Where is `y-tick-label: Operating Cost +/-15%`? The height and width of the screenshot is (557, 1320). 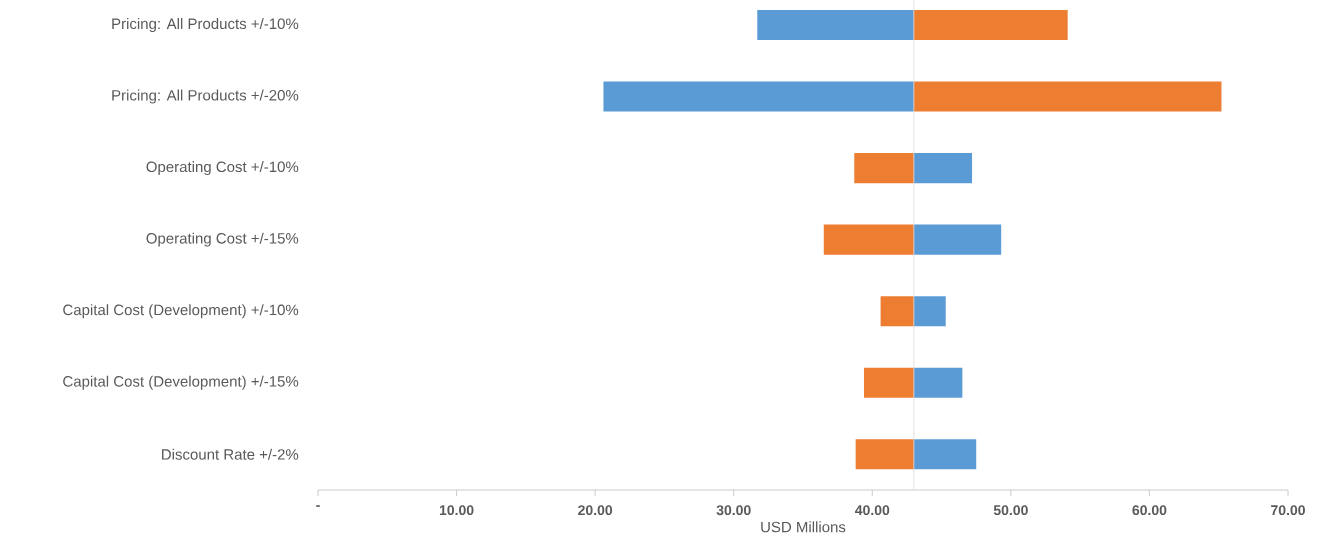
y-tick-label: Operating Cost +/-15% is located at coordinates (222, 239).